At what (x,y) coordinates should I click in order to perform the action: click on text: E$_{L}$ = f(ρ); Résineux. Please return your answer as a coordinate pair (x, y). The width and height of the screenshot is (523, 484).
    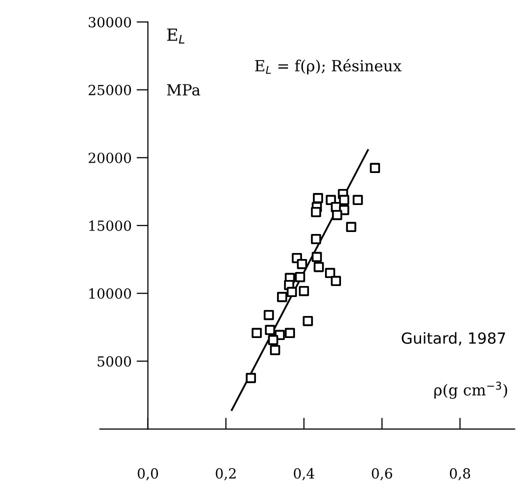
    Looking at the image, I should click on (328, 66).